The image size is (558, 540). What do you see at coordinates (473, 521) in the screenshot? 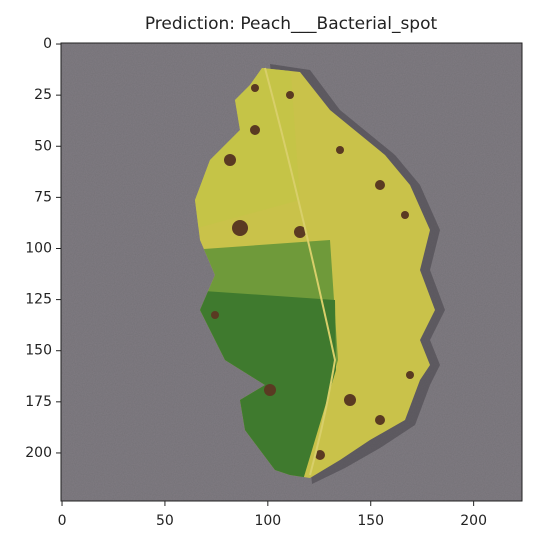
I see `x-tick-label: 200` at bounding box center [473, 521].